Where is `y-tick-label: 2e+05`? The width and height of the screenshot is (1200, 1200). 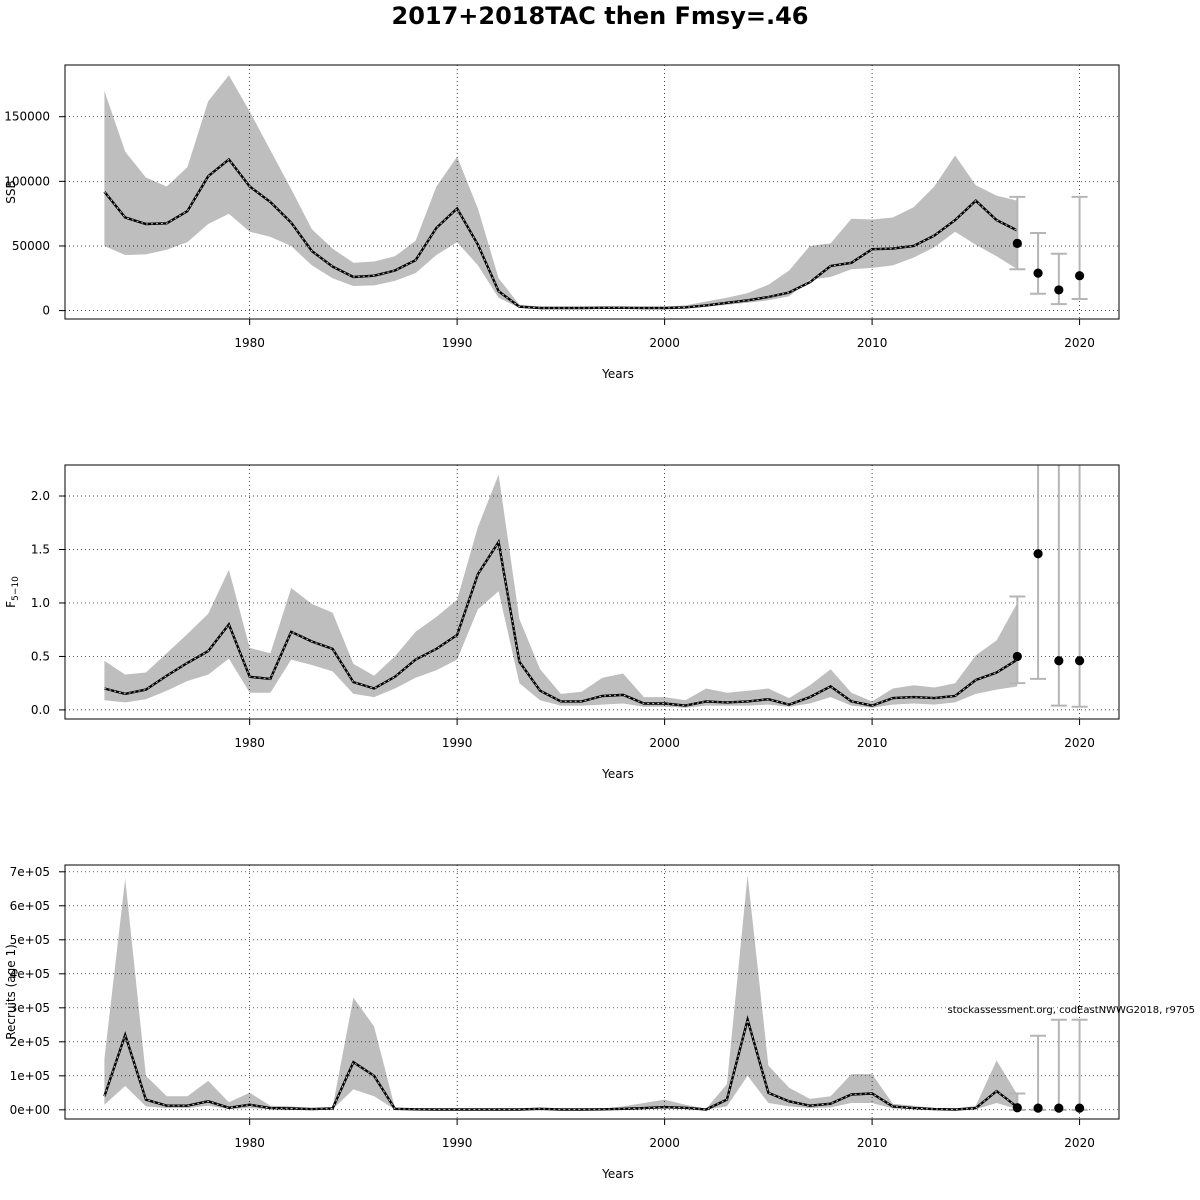
y-tick-label: 2e+05 is located at coordinates (30, 1042).